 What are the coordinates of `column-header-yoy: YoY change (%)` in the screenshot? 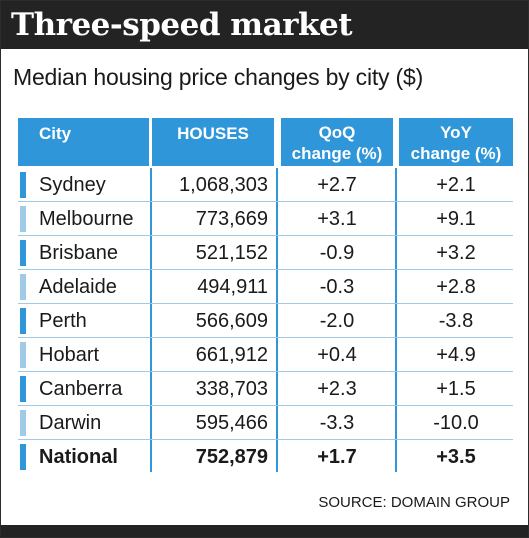 It's located at (456, 142).